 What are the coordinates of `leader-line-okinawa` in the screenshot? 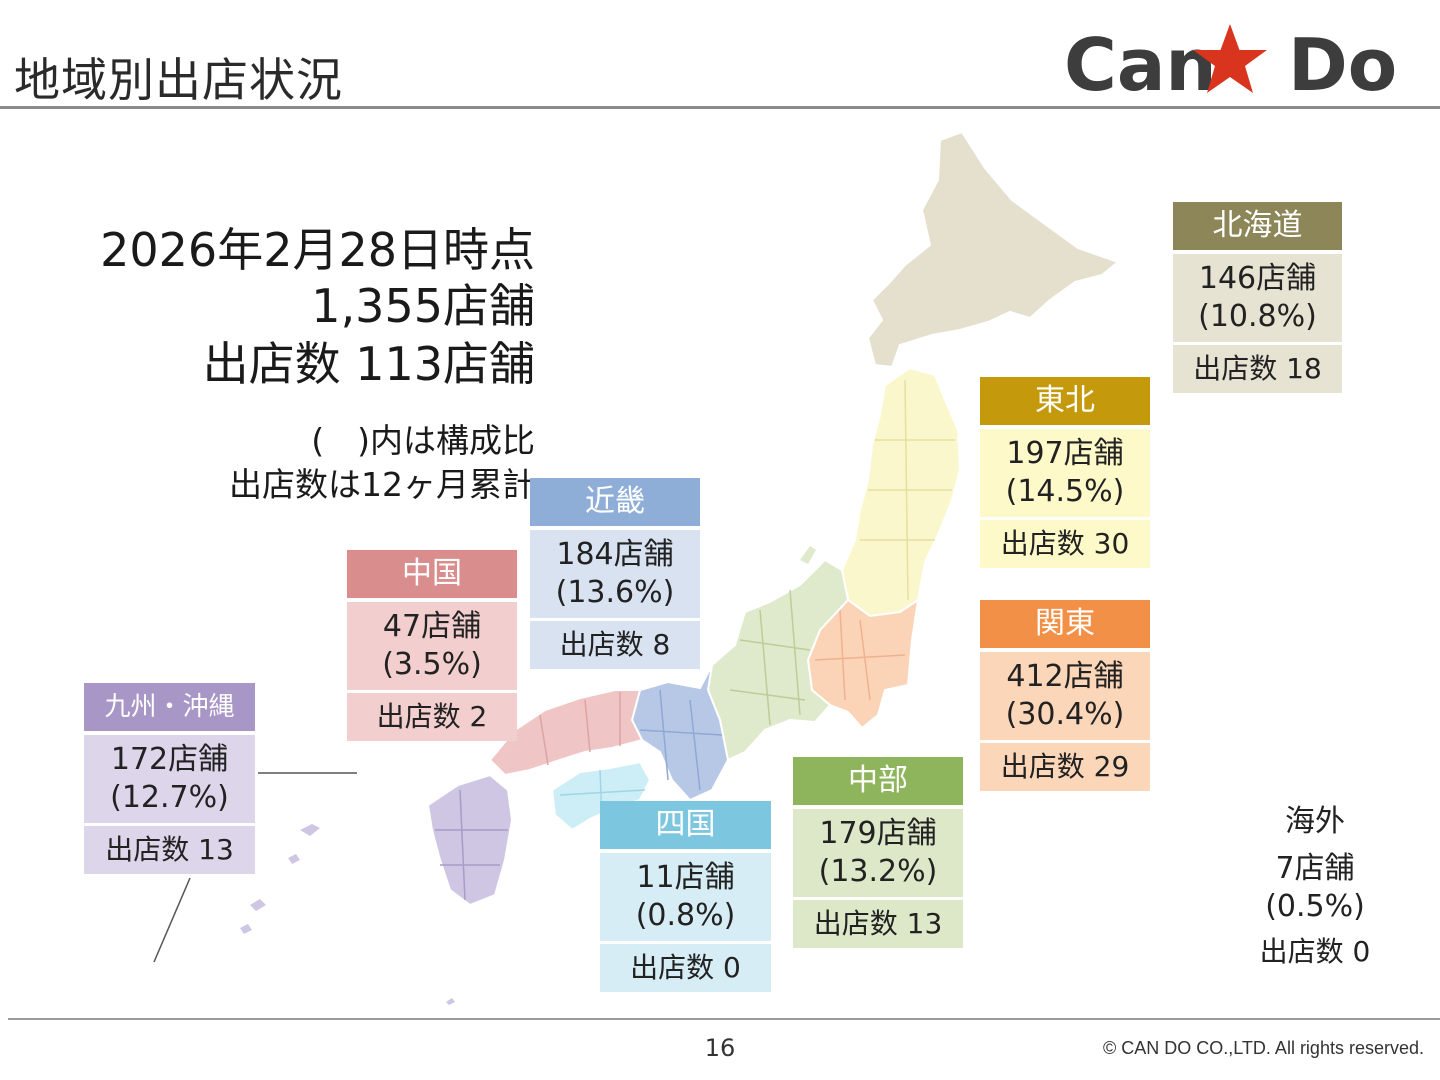 It's located at (172, 920).